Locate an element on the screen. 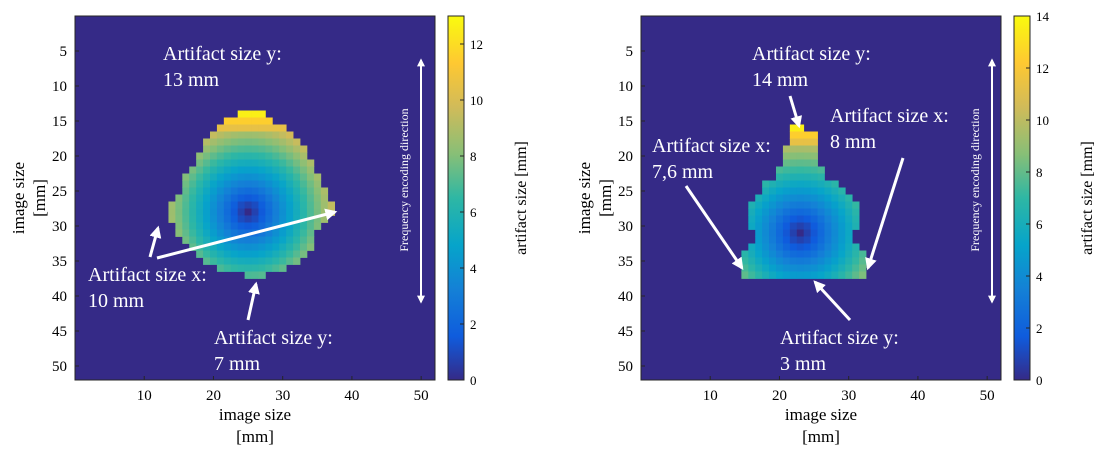 This screenshot has height=466, width=1107. x-axis-ticks-left: 10 20 30 40 50 is located at coordinates (283, 390).